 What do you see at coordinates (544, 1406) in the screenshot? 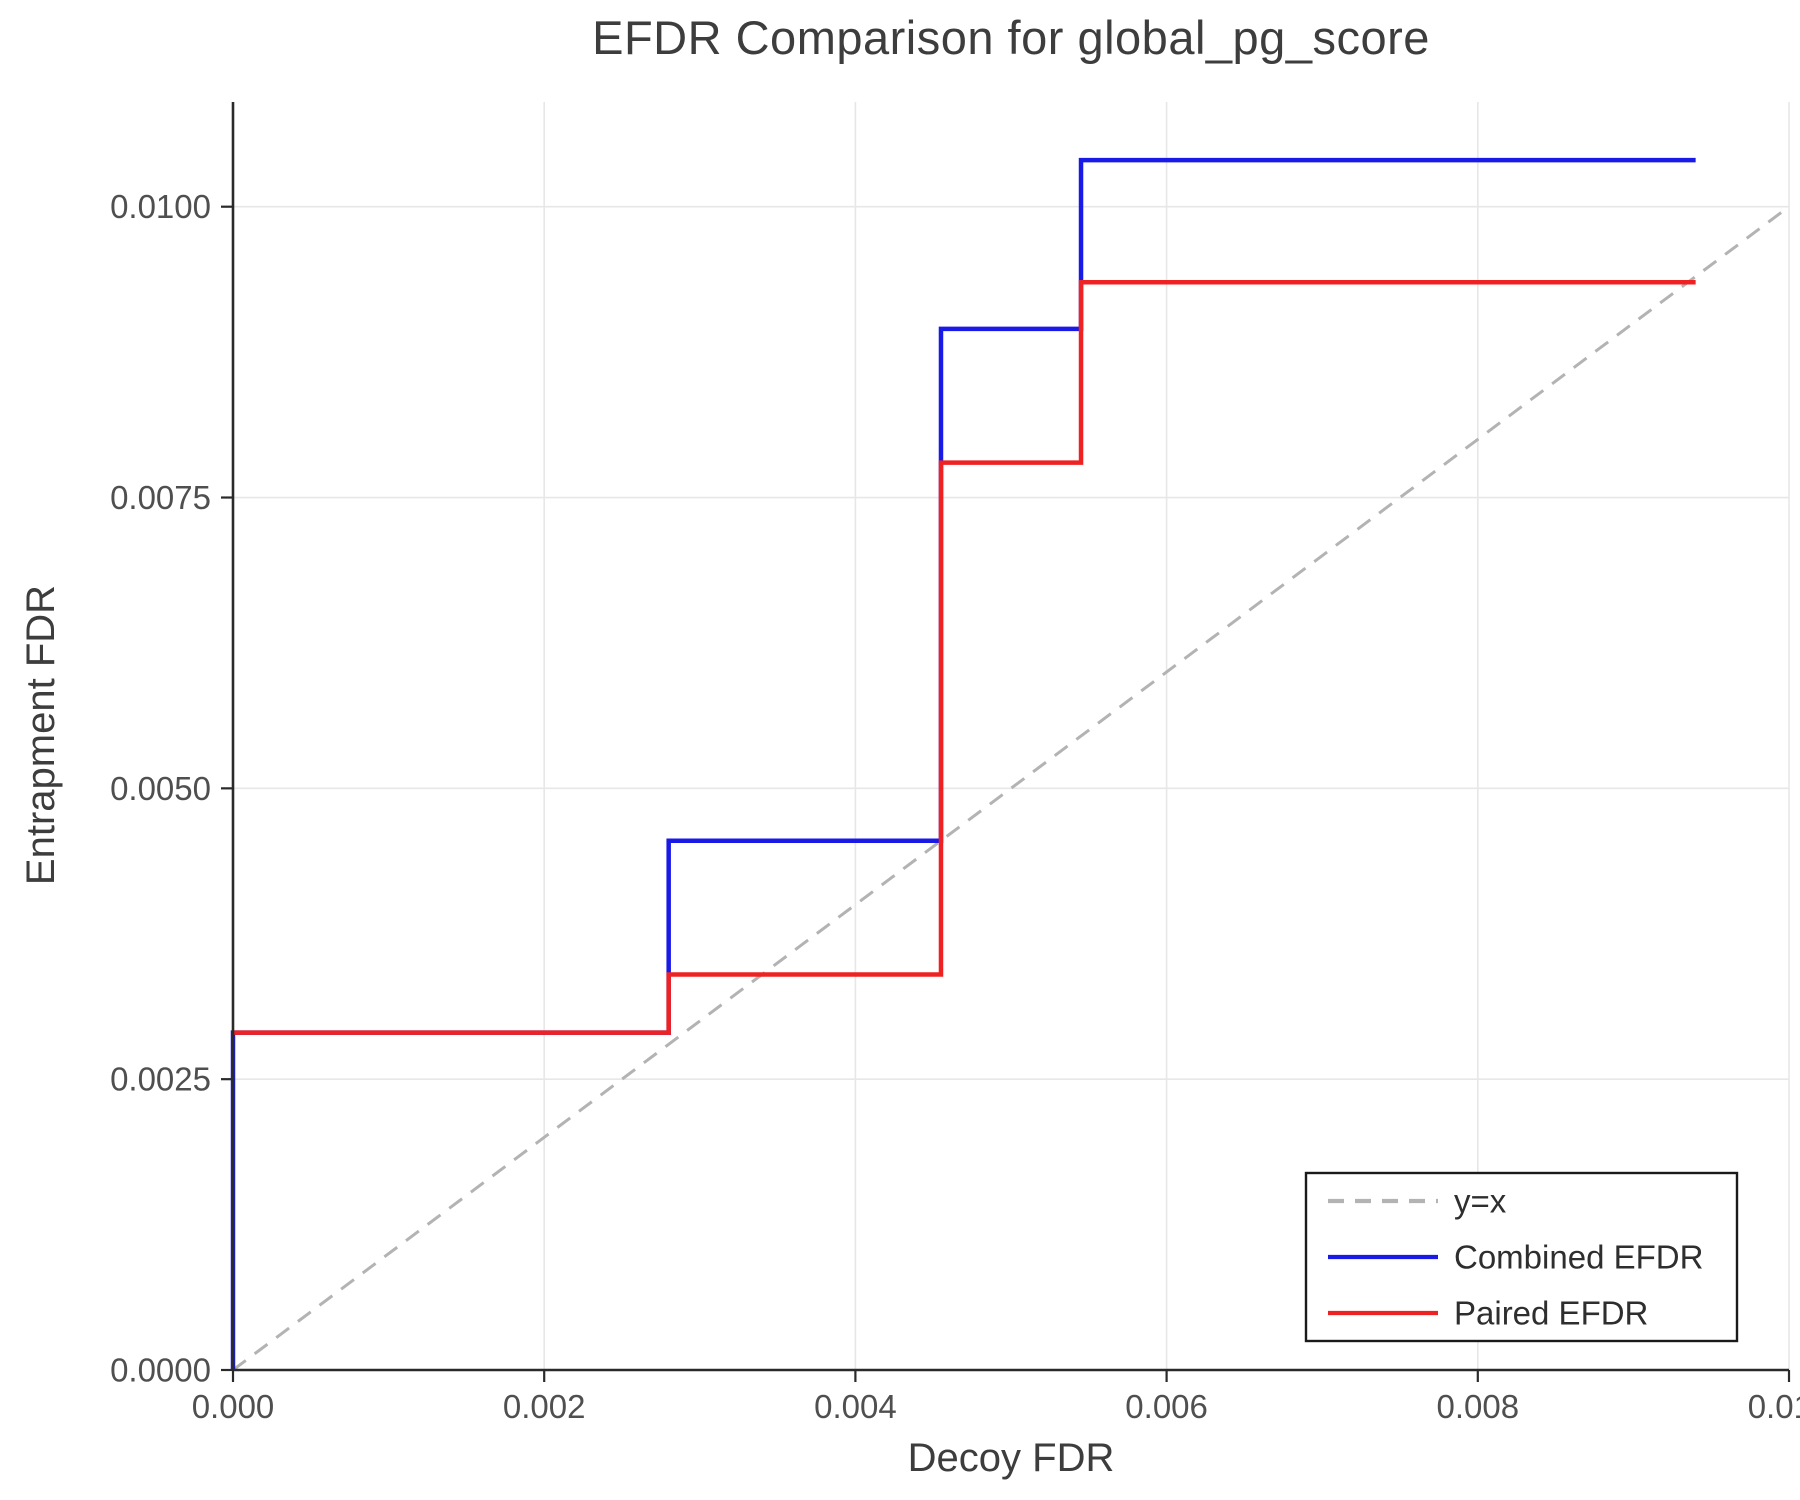
I see `x-tick-label: 0.002` at bounding box center [544, 1406].